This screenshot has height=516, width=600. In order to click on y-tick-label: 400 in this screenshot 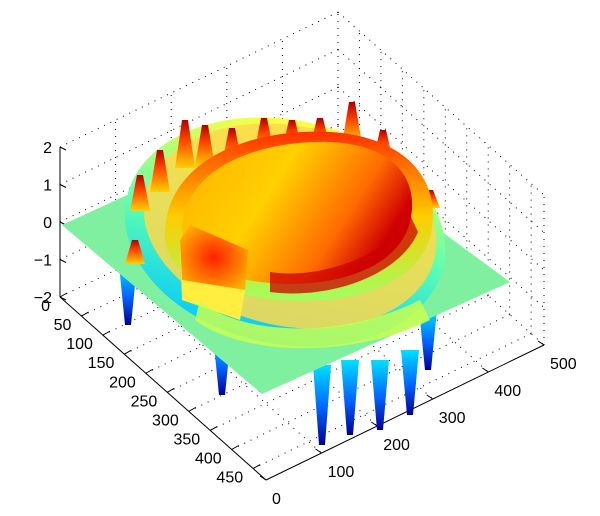, I will do `click(208, 459)`.